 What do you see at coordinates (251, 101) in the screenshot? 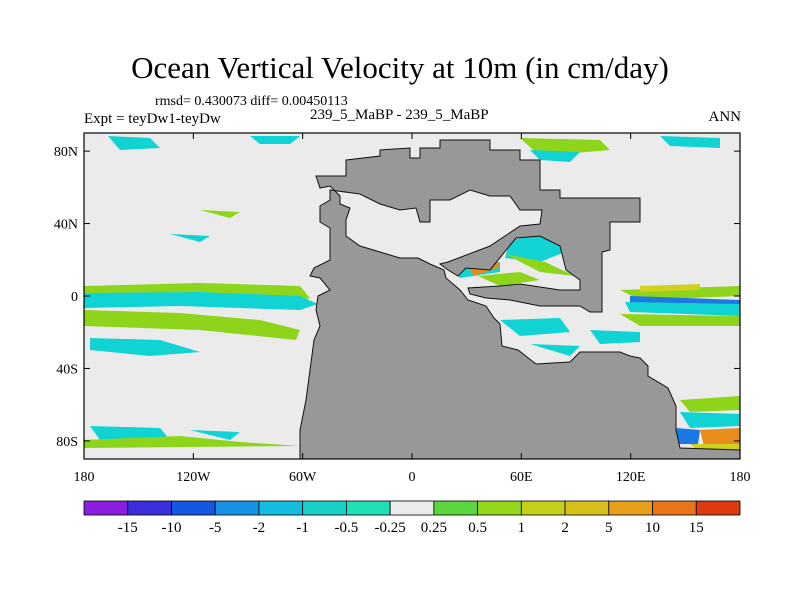
I see `rmsd-diff-stats: rmsd= 0.430073 diff= 0.00450113` at bounding box center [251, 101].